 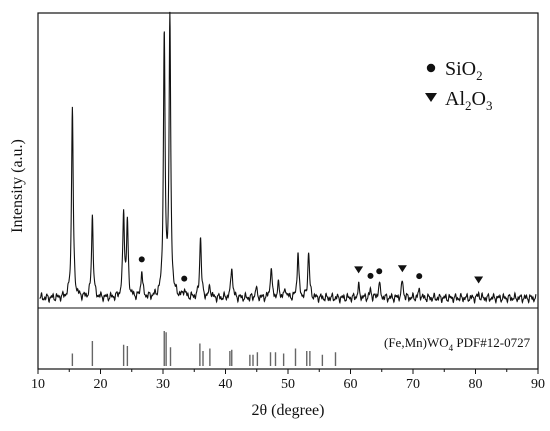 What do you see at coordinates (288, 410) in the screenshot?
I see `x-axis-title: 2θ (degree)` at bounding box center [288, 410].